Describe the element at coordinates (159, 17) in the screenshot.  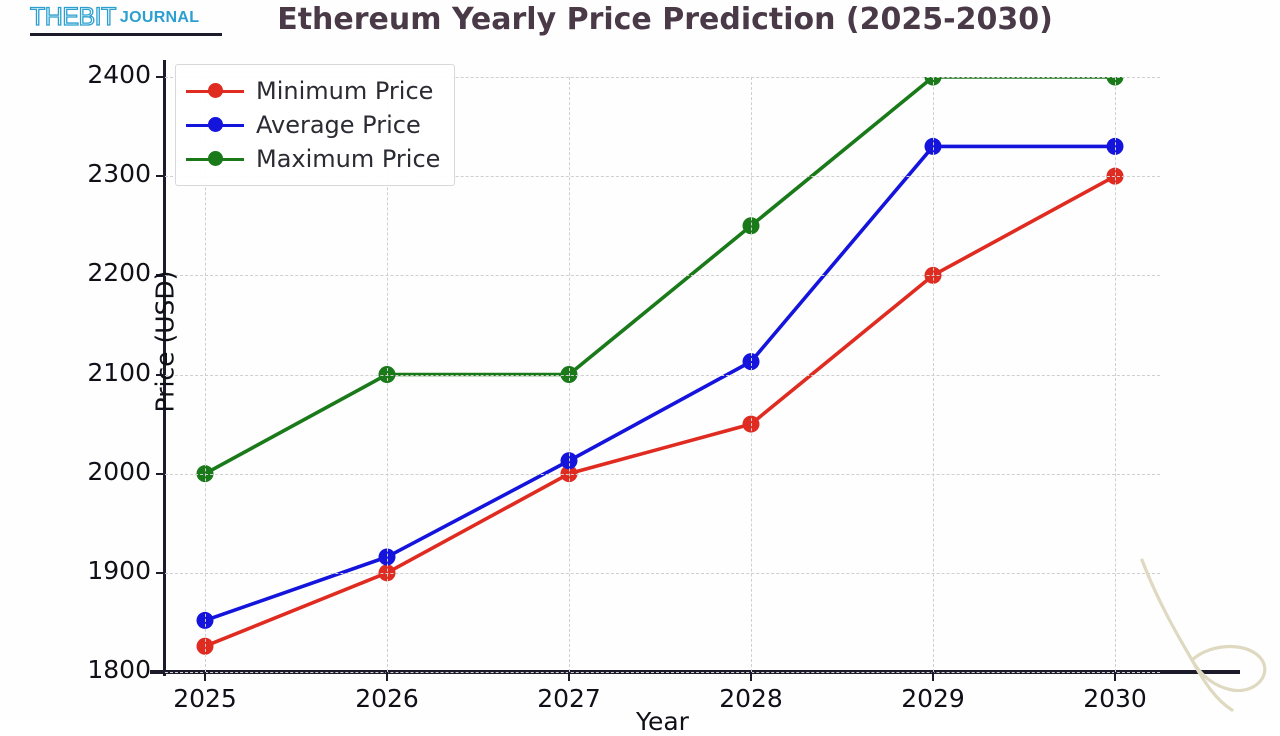
I see `logo-secondary-text: JOURNAL` at that location.